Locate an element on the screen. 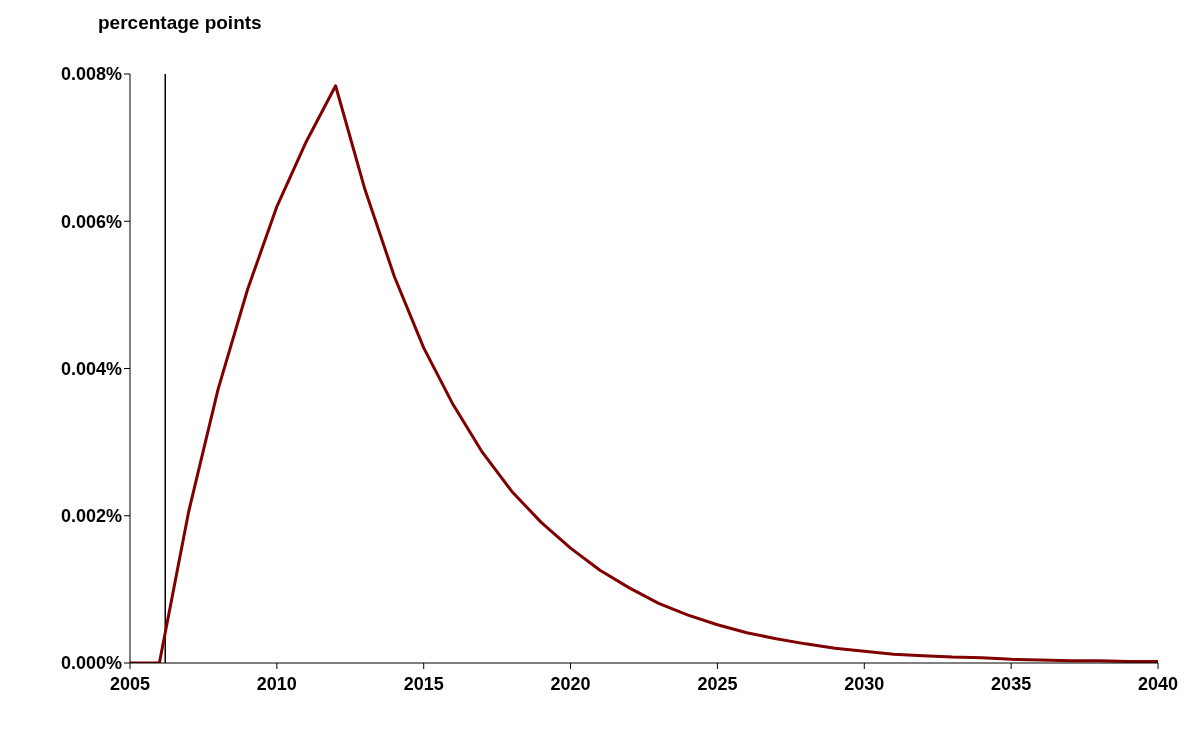 The height and width of the screenshot is (733, 1200). x-tick-label: 2015 is located at coordinates (423, 683).